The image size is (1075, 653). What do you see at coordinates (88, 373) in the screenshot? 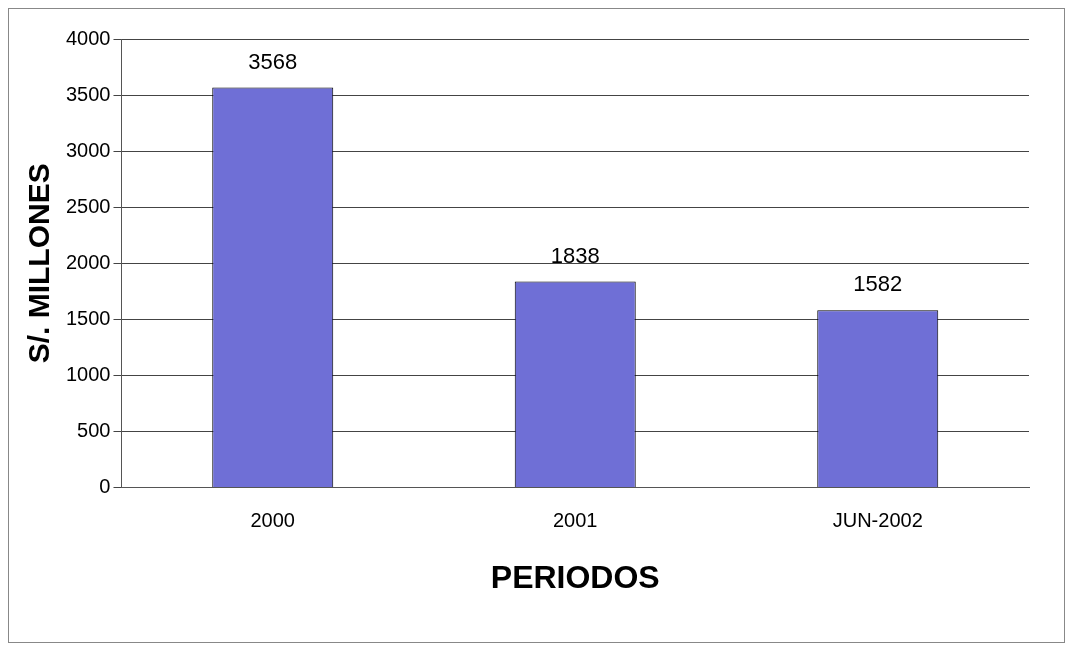
I see `y-tick-label: 1000` at bounding box center [88, 373].